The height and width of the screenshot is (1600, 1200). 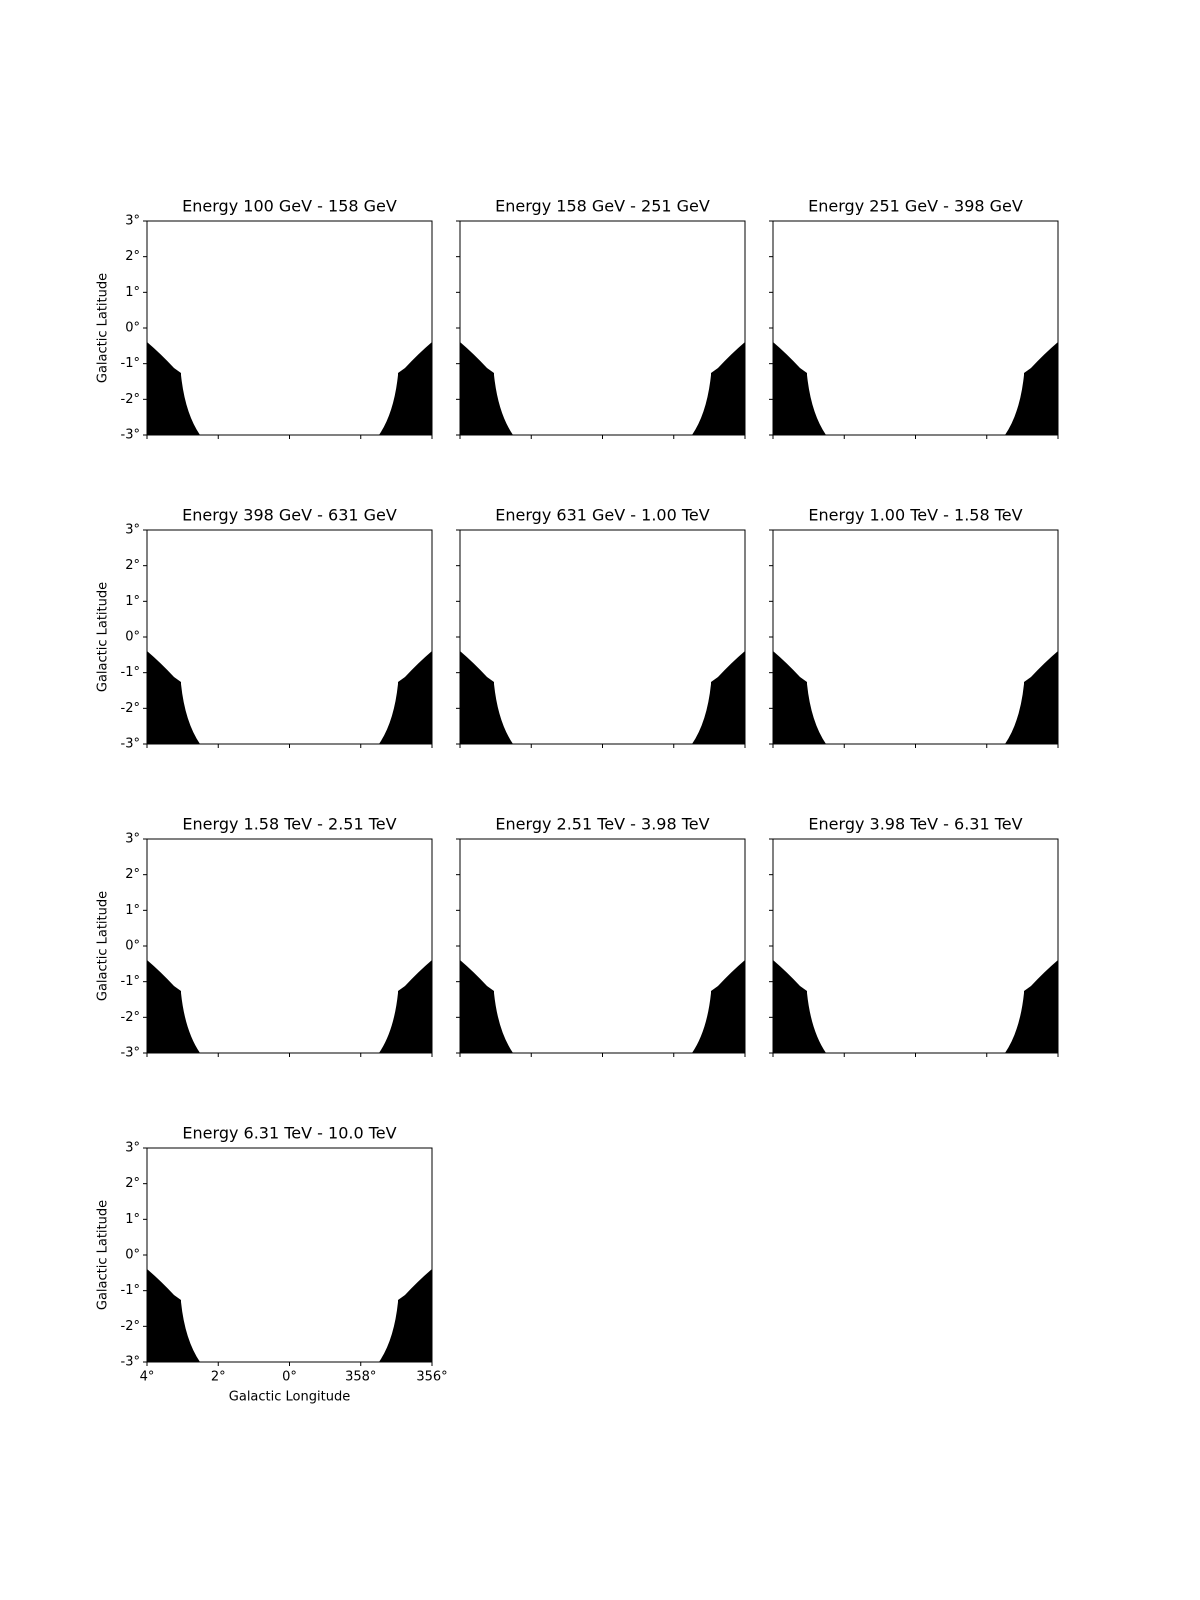 I want to click on x-tick-label: 358°, so click(x=360, y=1377).